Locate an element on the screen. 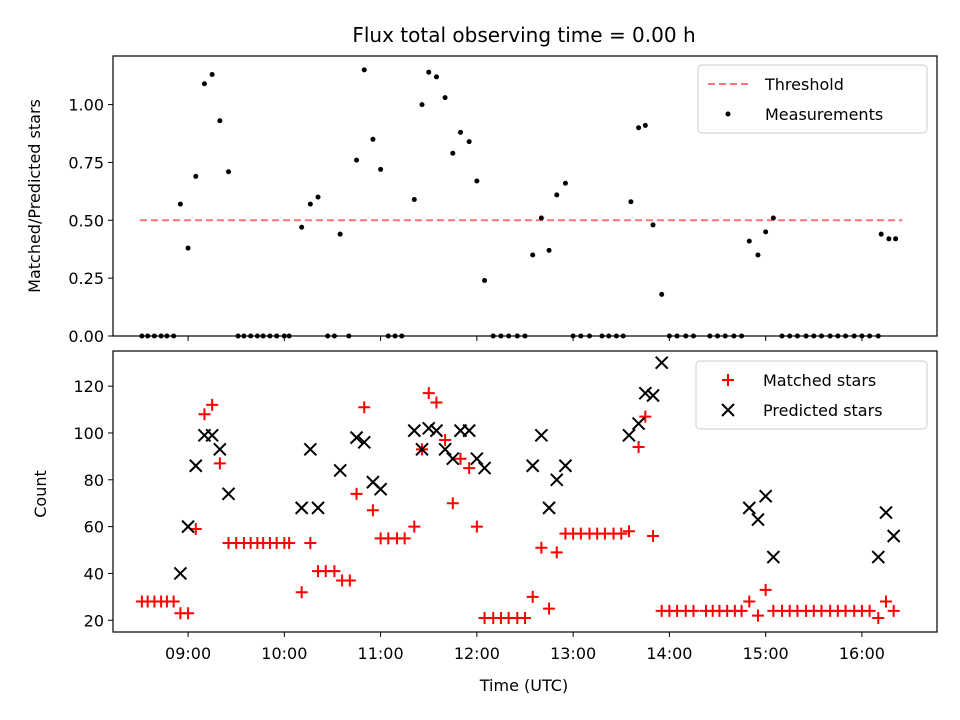 This screenshot has width=960, height=720. bottom-y-tick-label: 40 is located at coordinates (94, 573).